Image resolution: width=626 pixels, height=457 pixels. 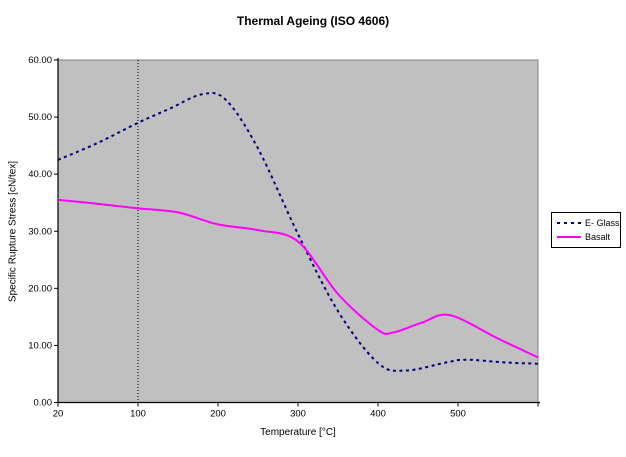 What do you see at coordinates (138, 414) in the screenshot?
I see `x-tick-label: 100` at bounding box center [138, 414].